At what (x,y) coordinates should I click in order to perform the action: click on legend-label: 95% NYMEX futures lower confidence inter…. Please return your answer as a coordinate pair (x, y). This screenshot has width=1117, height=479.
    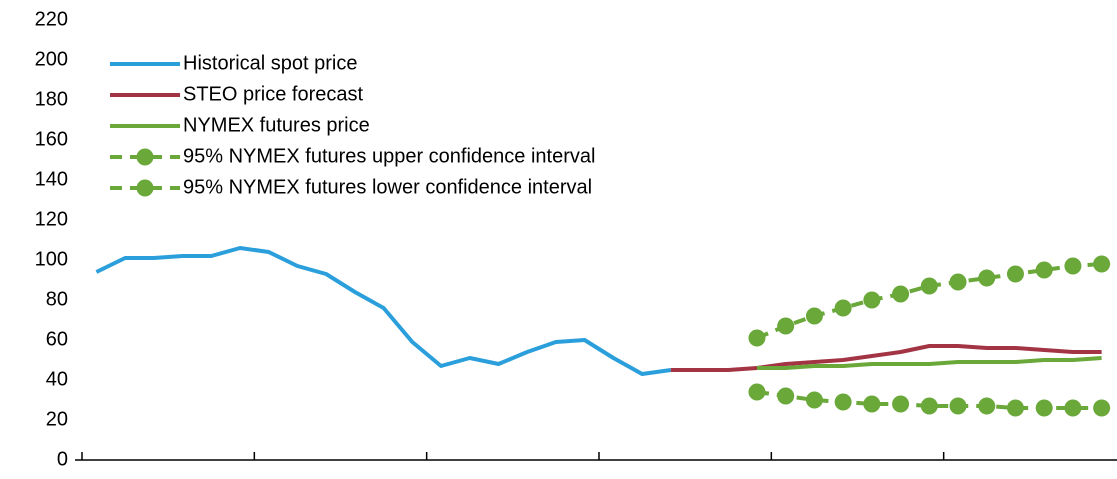
    Looking at the image, I should click on (387, 187).